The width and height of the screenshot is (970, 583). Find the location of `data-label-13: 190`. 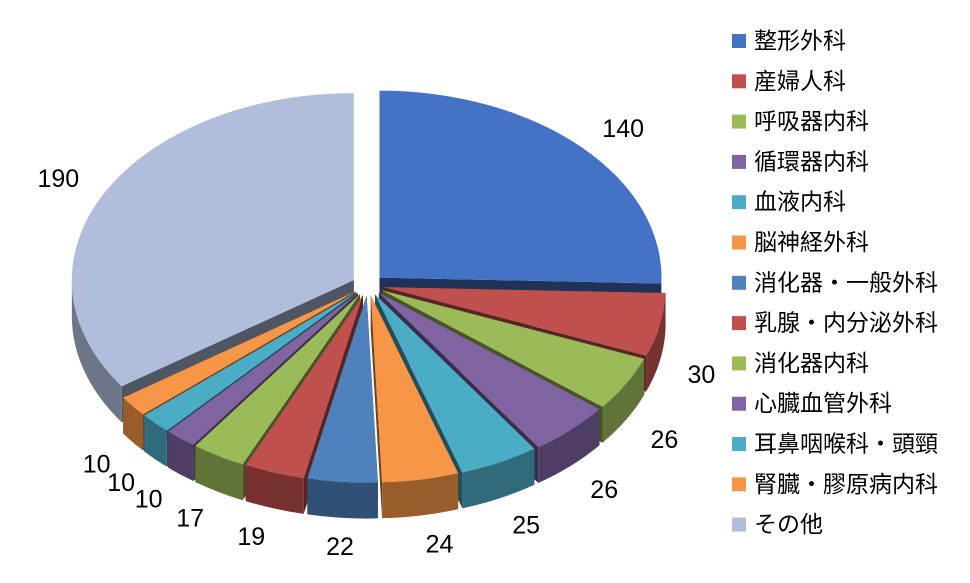

data-label-13: 190 is located at coordinates (58, 179).